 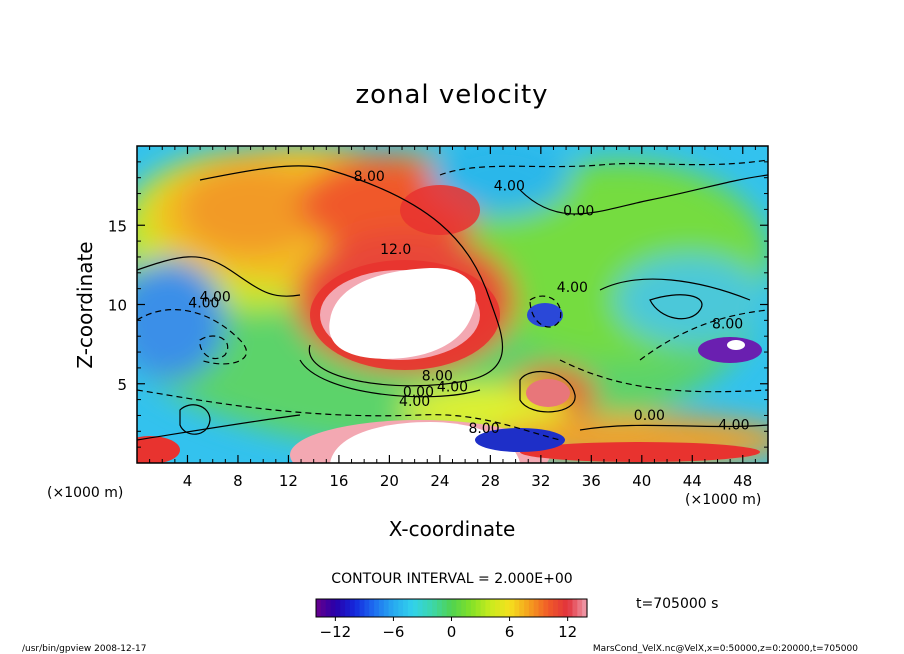 I want to click on colorbar-ticks: −12 −6 0 6 12, so click(x=448, y=629).